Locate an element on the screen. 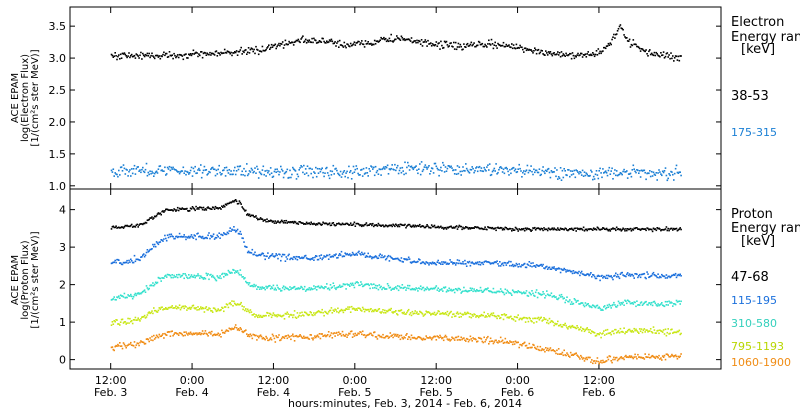 Image resolution: width=800 pixels, height=410 pixels. electron-legend-subtitle: Energy ran is located at coordinates (765, 37).